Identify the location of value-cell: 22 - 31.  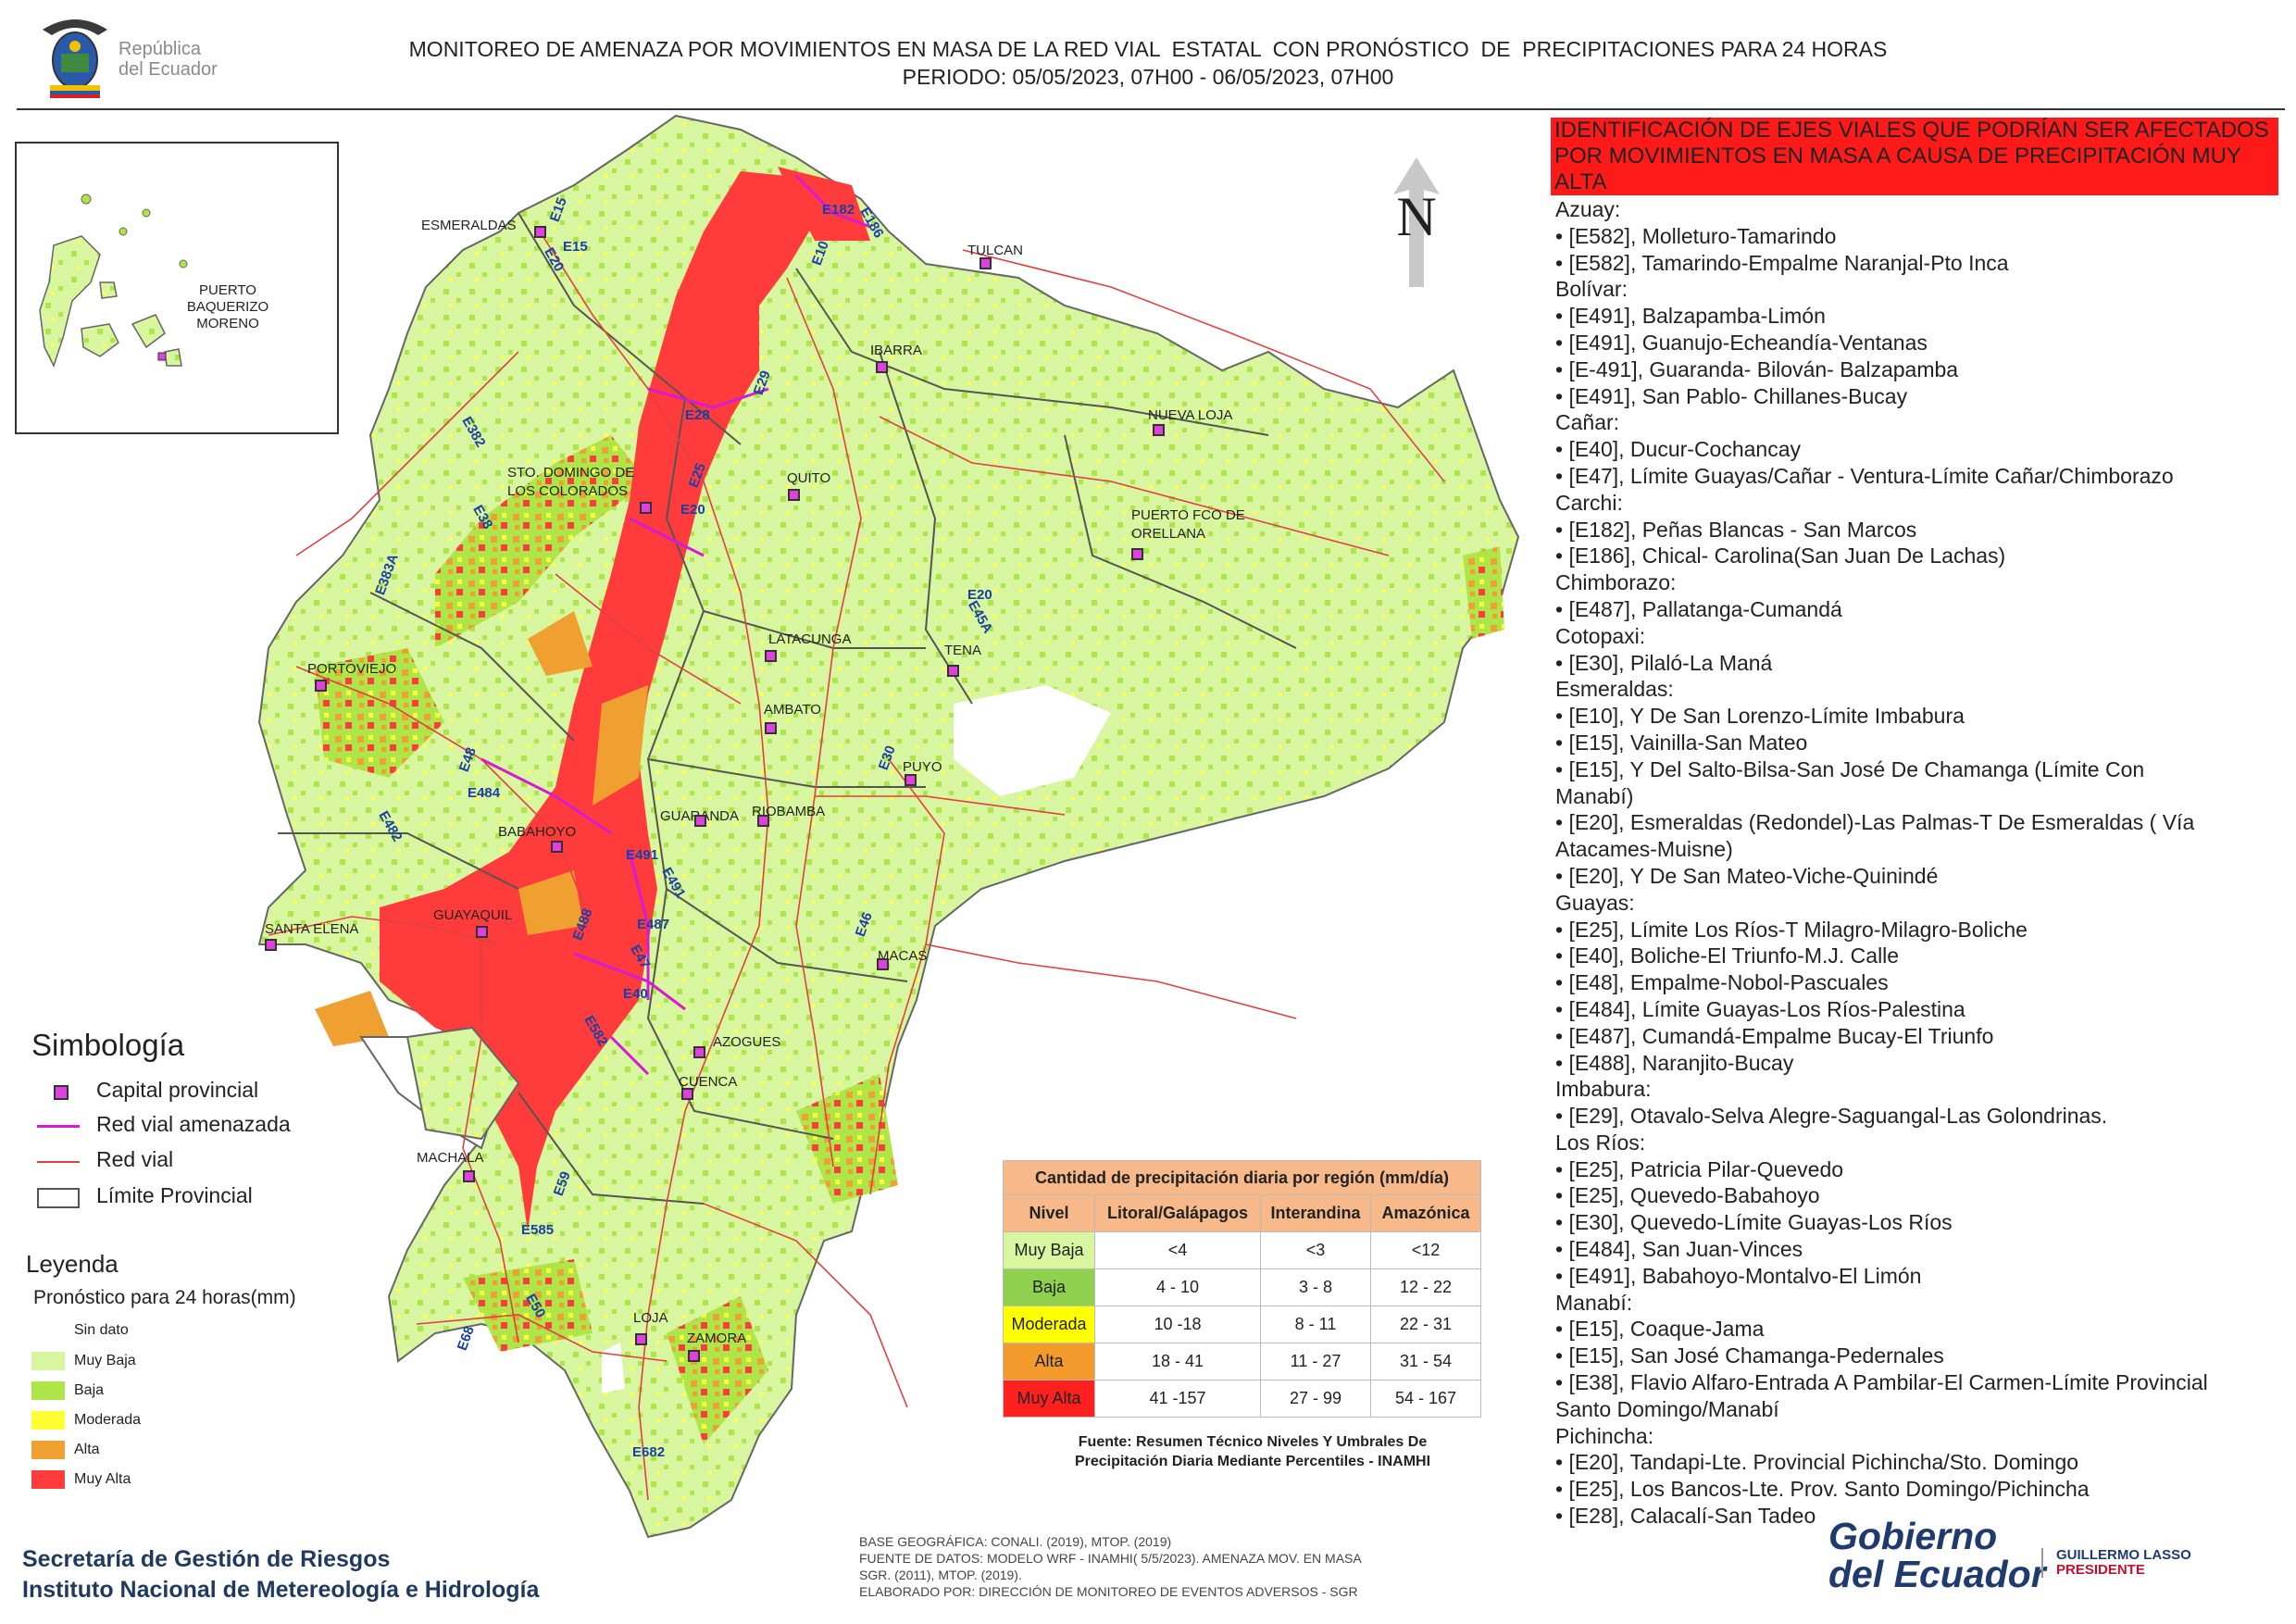
(1425, 1324).